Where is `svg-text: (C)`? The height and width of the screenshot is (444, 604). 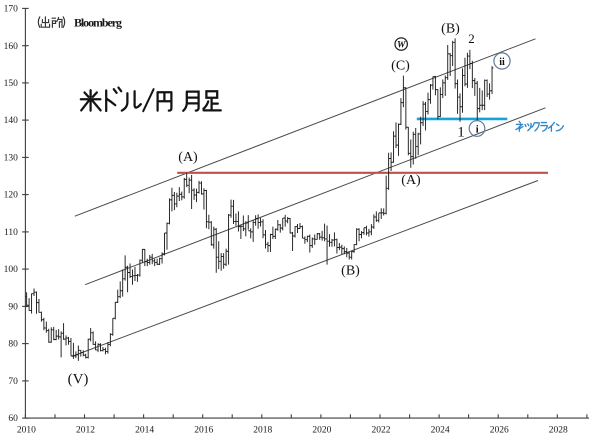 svg-text: (C) is located at coordinates (400, 66).